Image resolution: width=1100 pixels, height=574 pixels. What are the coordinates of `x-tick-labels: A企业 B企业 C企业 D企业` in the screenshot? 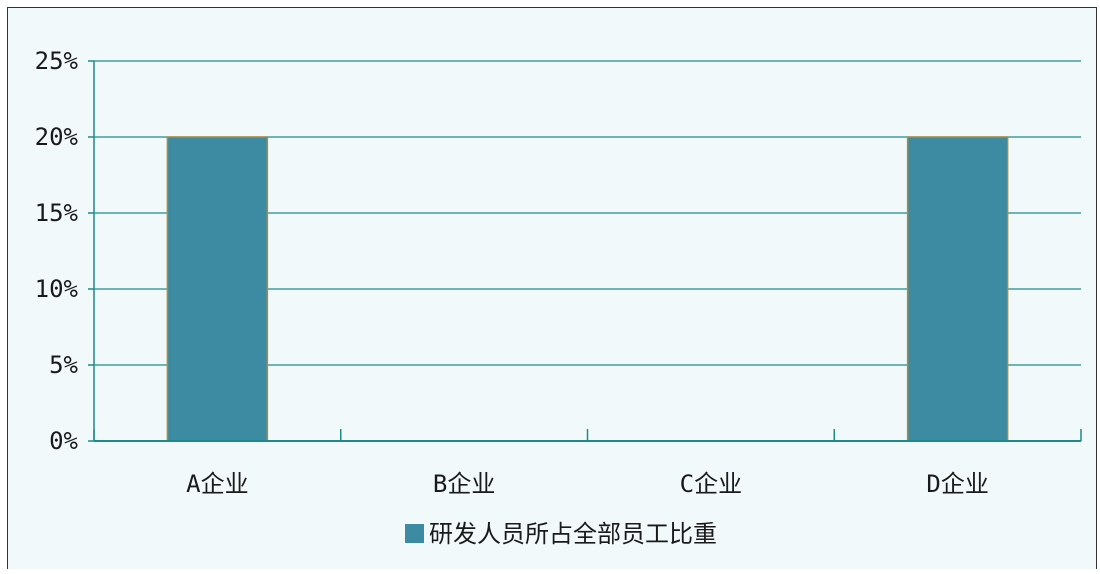 It's located at (587, 484).